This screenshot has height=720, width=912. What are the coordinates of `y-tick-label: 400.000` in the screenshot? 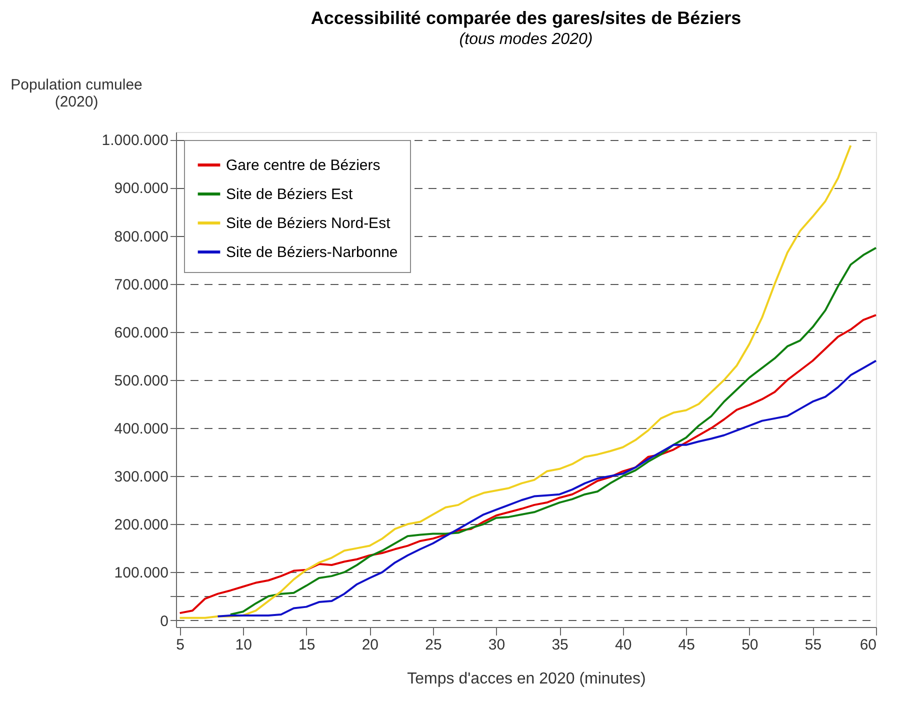 It's located at (141, 429).